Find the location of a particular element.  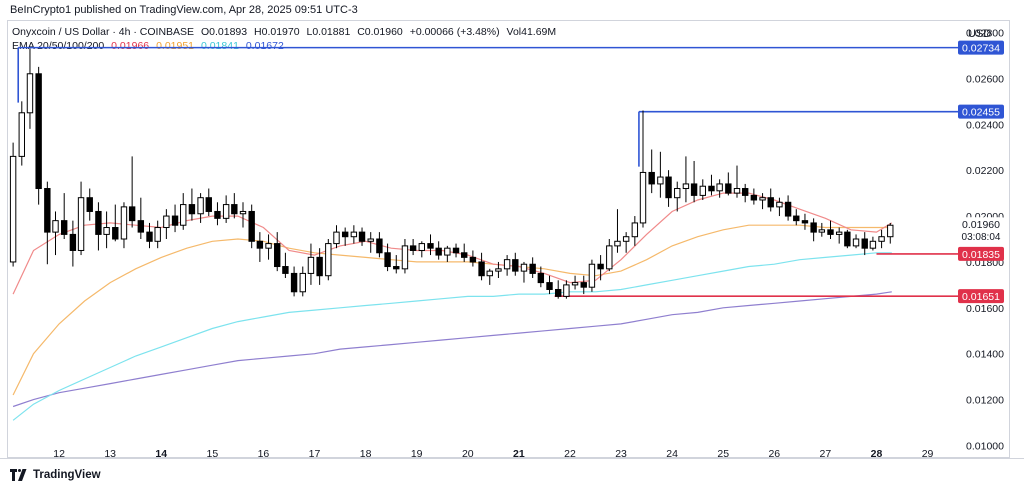

footer-bar is located at coordinates (512, 474).